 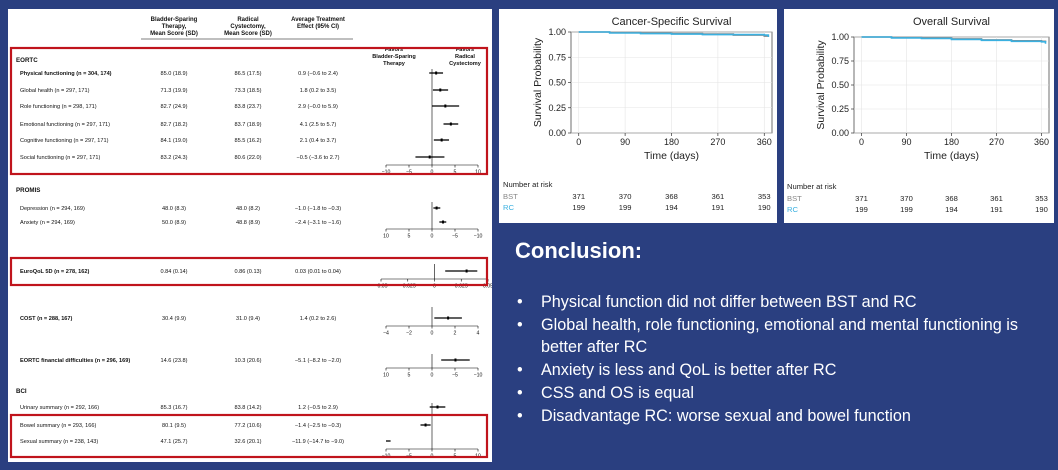 What do you see at coordinates (394, 50) in the screenshot?
I see `favors-bst-label: Favors` at bounding box center [394, 50].